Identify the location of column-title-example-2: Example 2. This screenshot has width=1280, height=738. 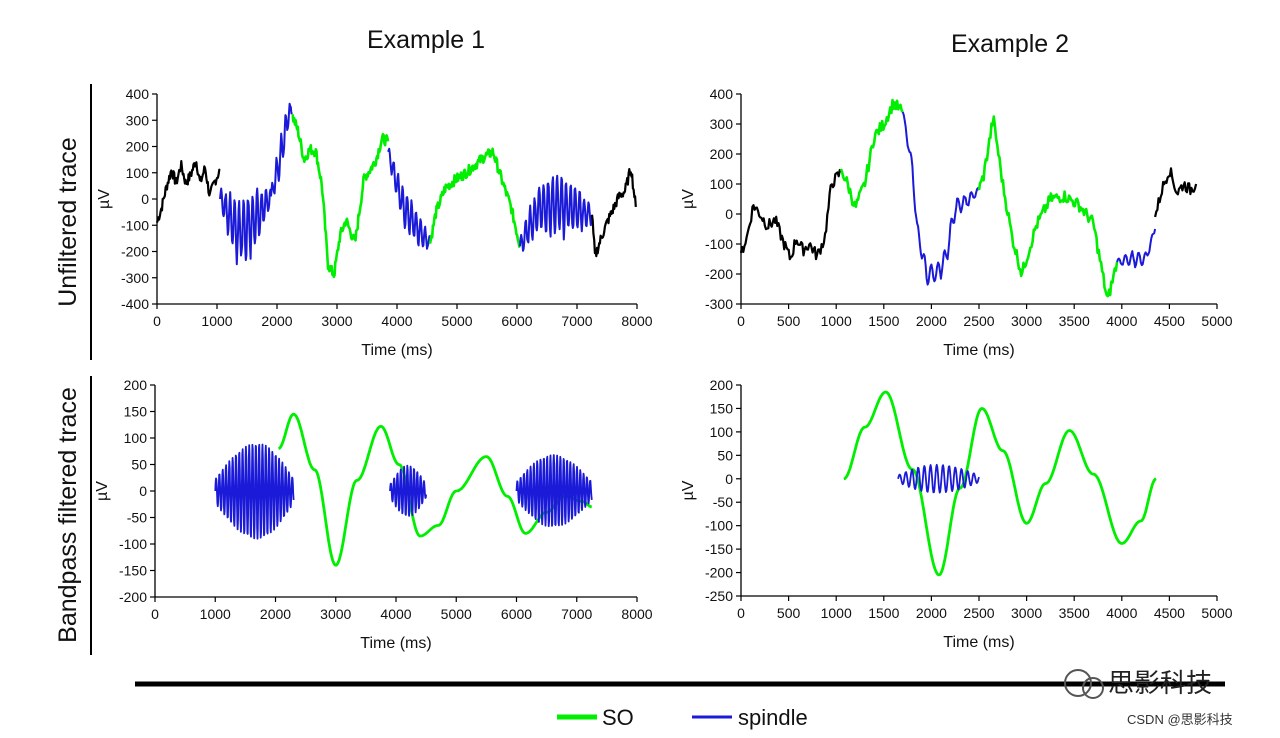
(1010, 44).